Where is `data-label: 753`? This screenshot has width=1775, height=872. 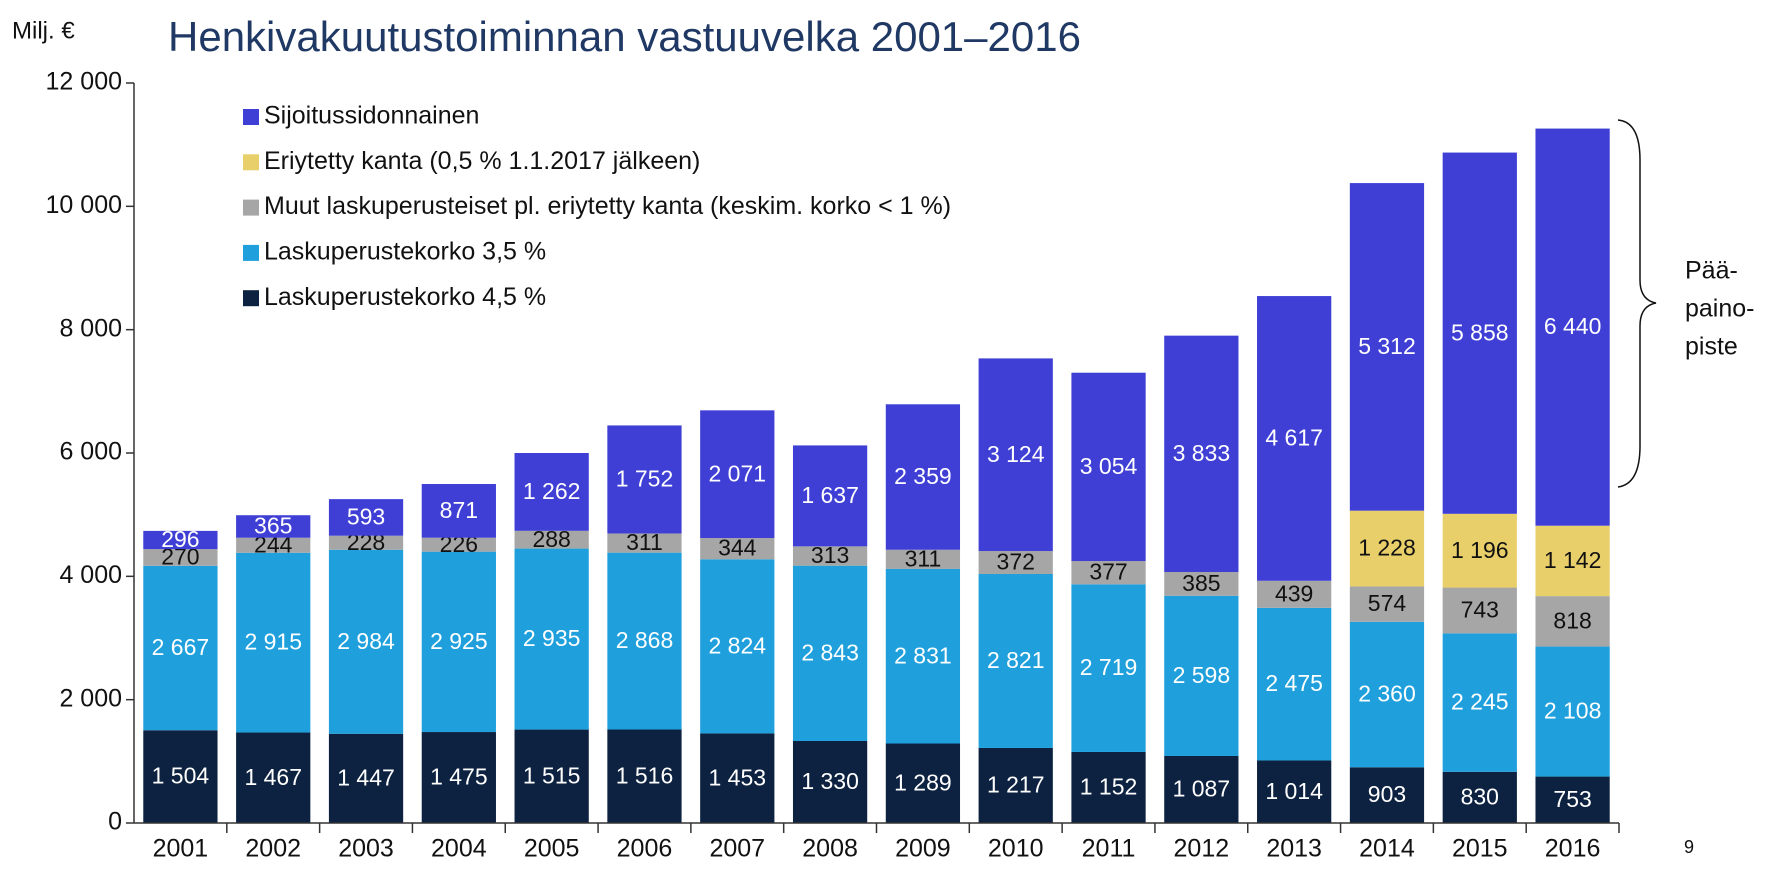 data-label: 753 is located at coordinates (1572, 799).